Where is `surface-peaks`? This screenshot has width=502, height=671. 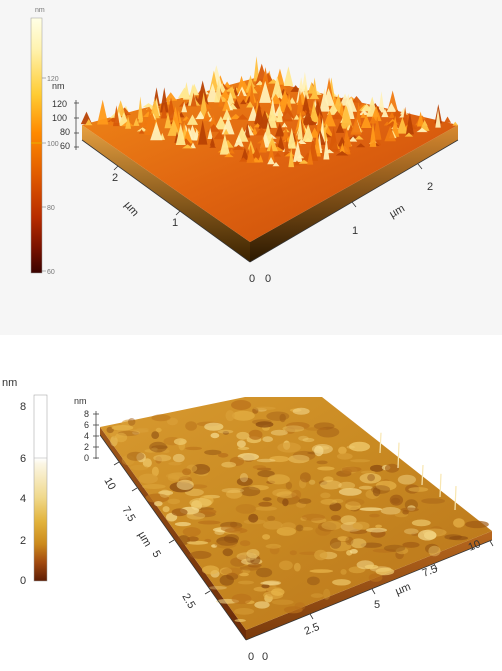
surface-peaks is located at coordinates (269, 112).